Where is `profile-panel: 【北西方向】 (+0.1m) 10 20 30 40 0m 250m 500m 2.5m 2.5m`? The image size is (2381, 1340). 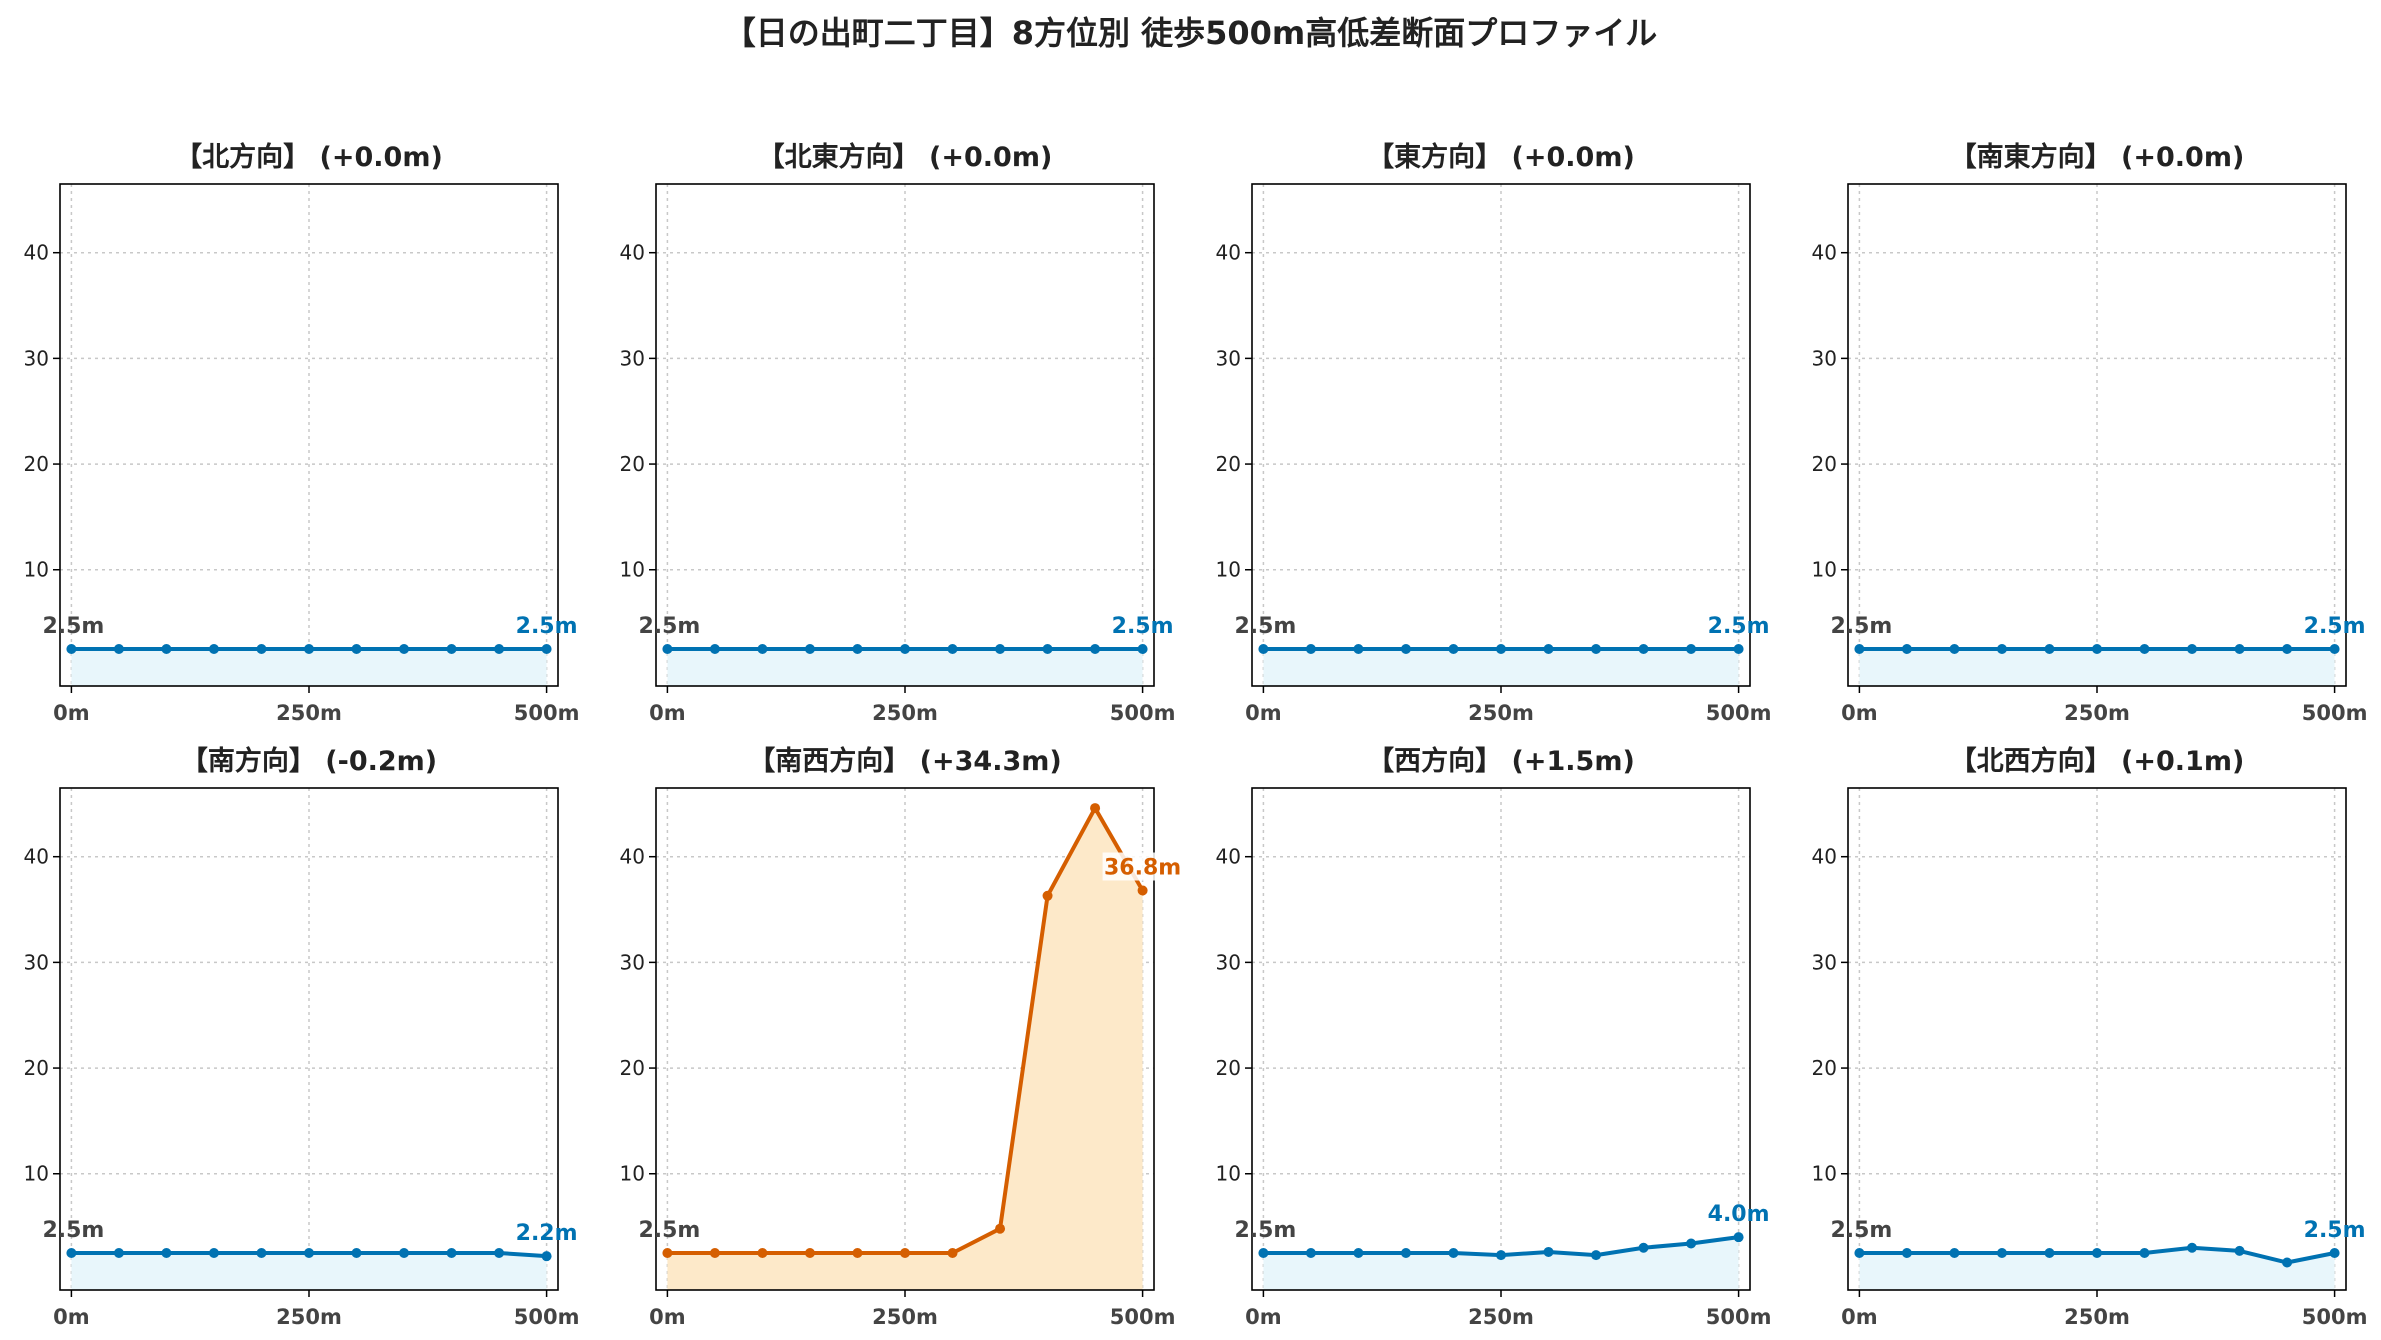
profile-panel: 【北西方向】 (+0.1m) 10 20 30 40 0m 250m 500m 2.5m 2.5m is located at coordinates (2090, 1037).